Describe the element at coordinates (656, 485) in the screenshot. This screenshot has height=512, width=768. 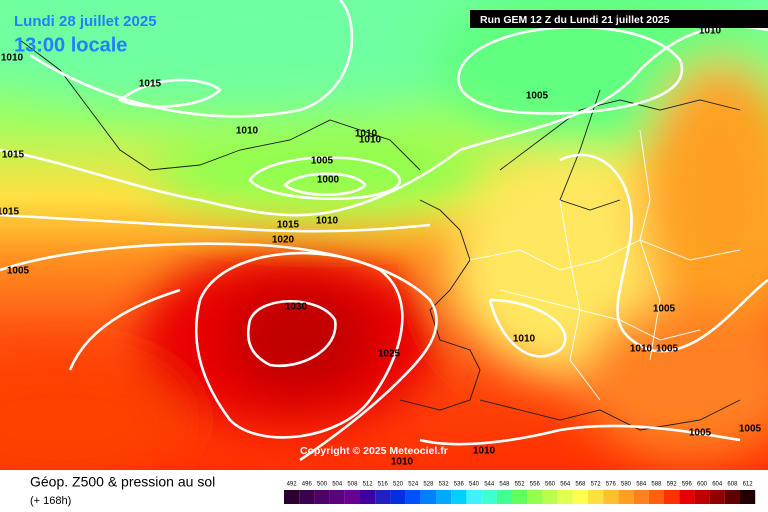
I see `legend-label: 588` at that location.